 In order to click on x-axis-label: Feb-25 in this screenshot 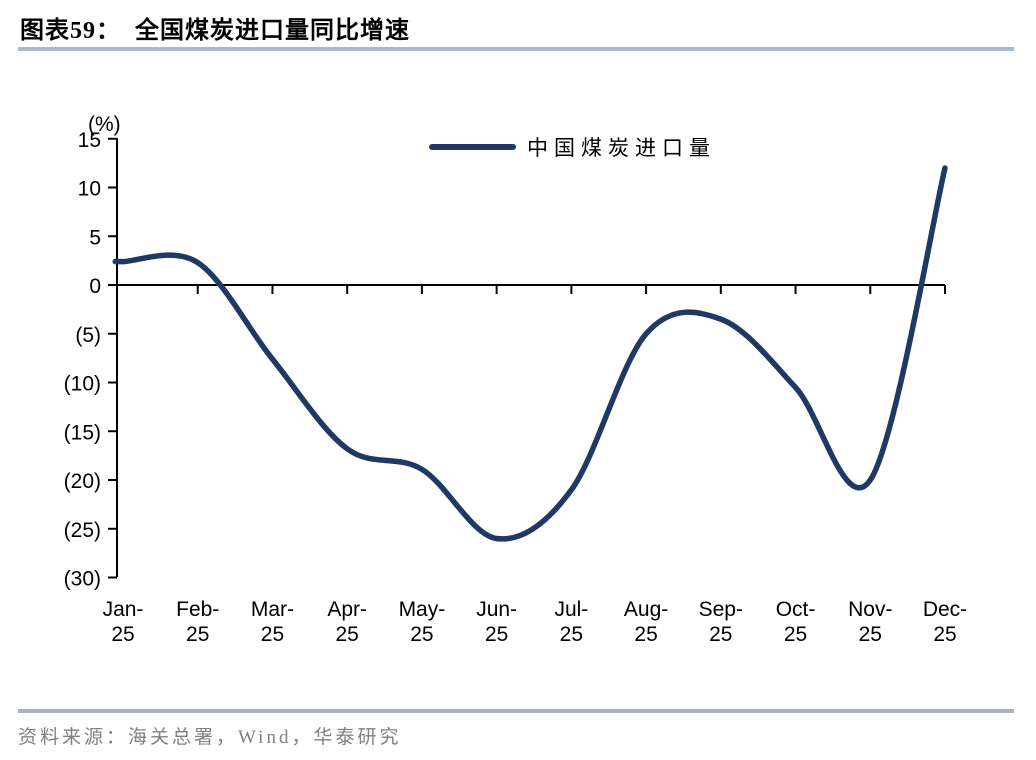, I will do `click(197, 622)`.